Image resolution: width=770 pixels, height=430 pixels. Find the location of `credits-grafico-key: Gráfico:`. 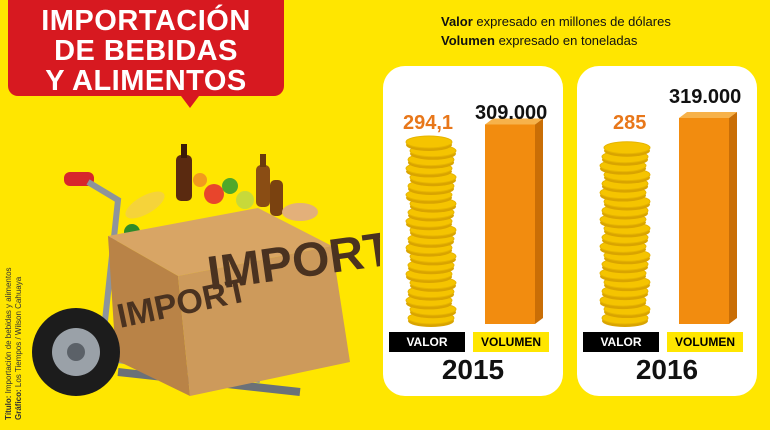

credits-grafico-key: Gráfico: is located at coordinates (18, 404).